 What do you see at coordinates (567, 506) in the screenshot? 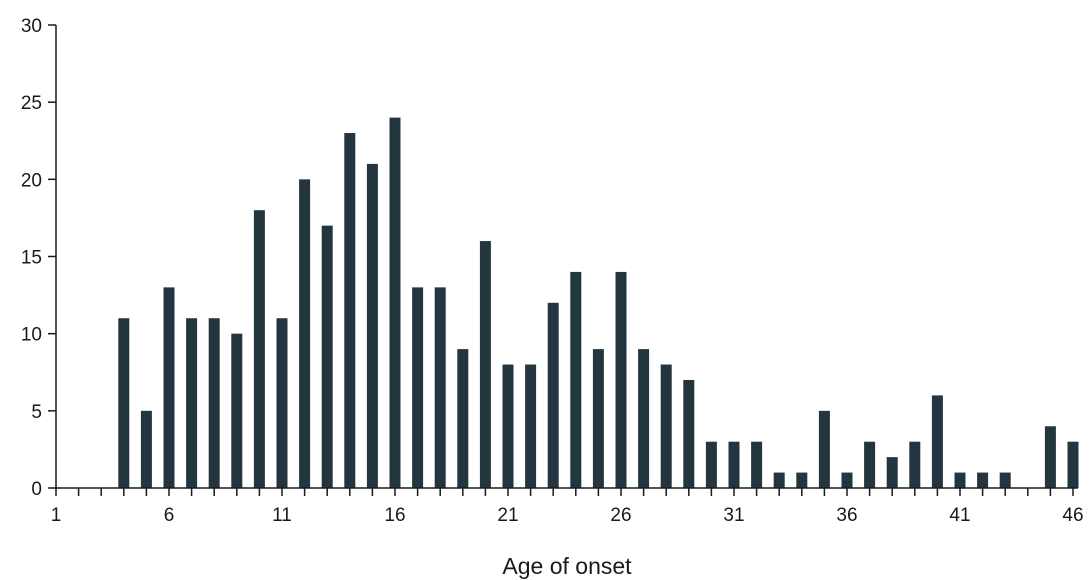
I see `x-axis: 1 6 11 16 21 26 31 36 41 46` at bounding box center [567, 506].